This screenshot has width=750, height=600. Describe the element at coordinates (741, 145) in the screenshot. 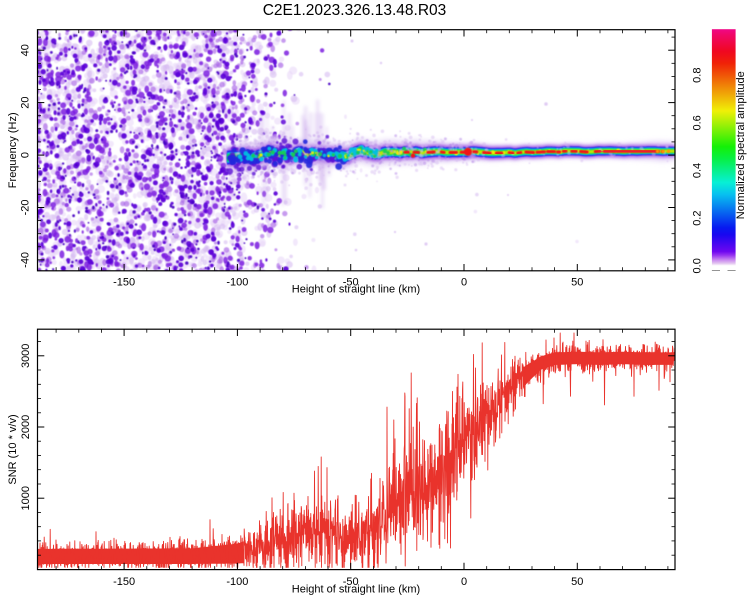

I see `svg-text: Normalized spectral amplitude` at that location.